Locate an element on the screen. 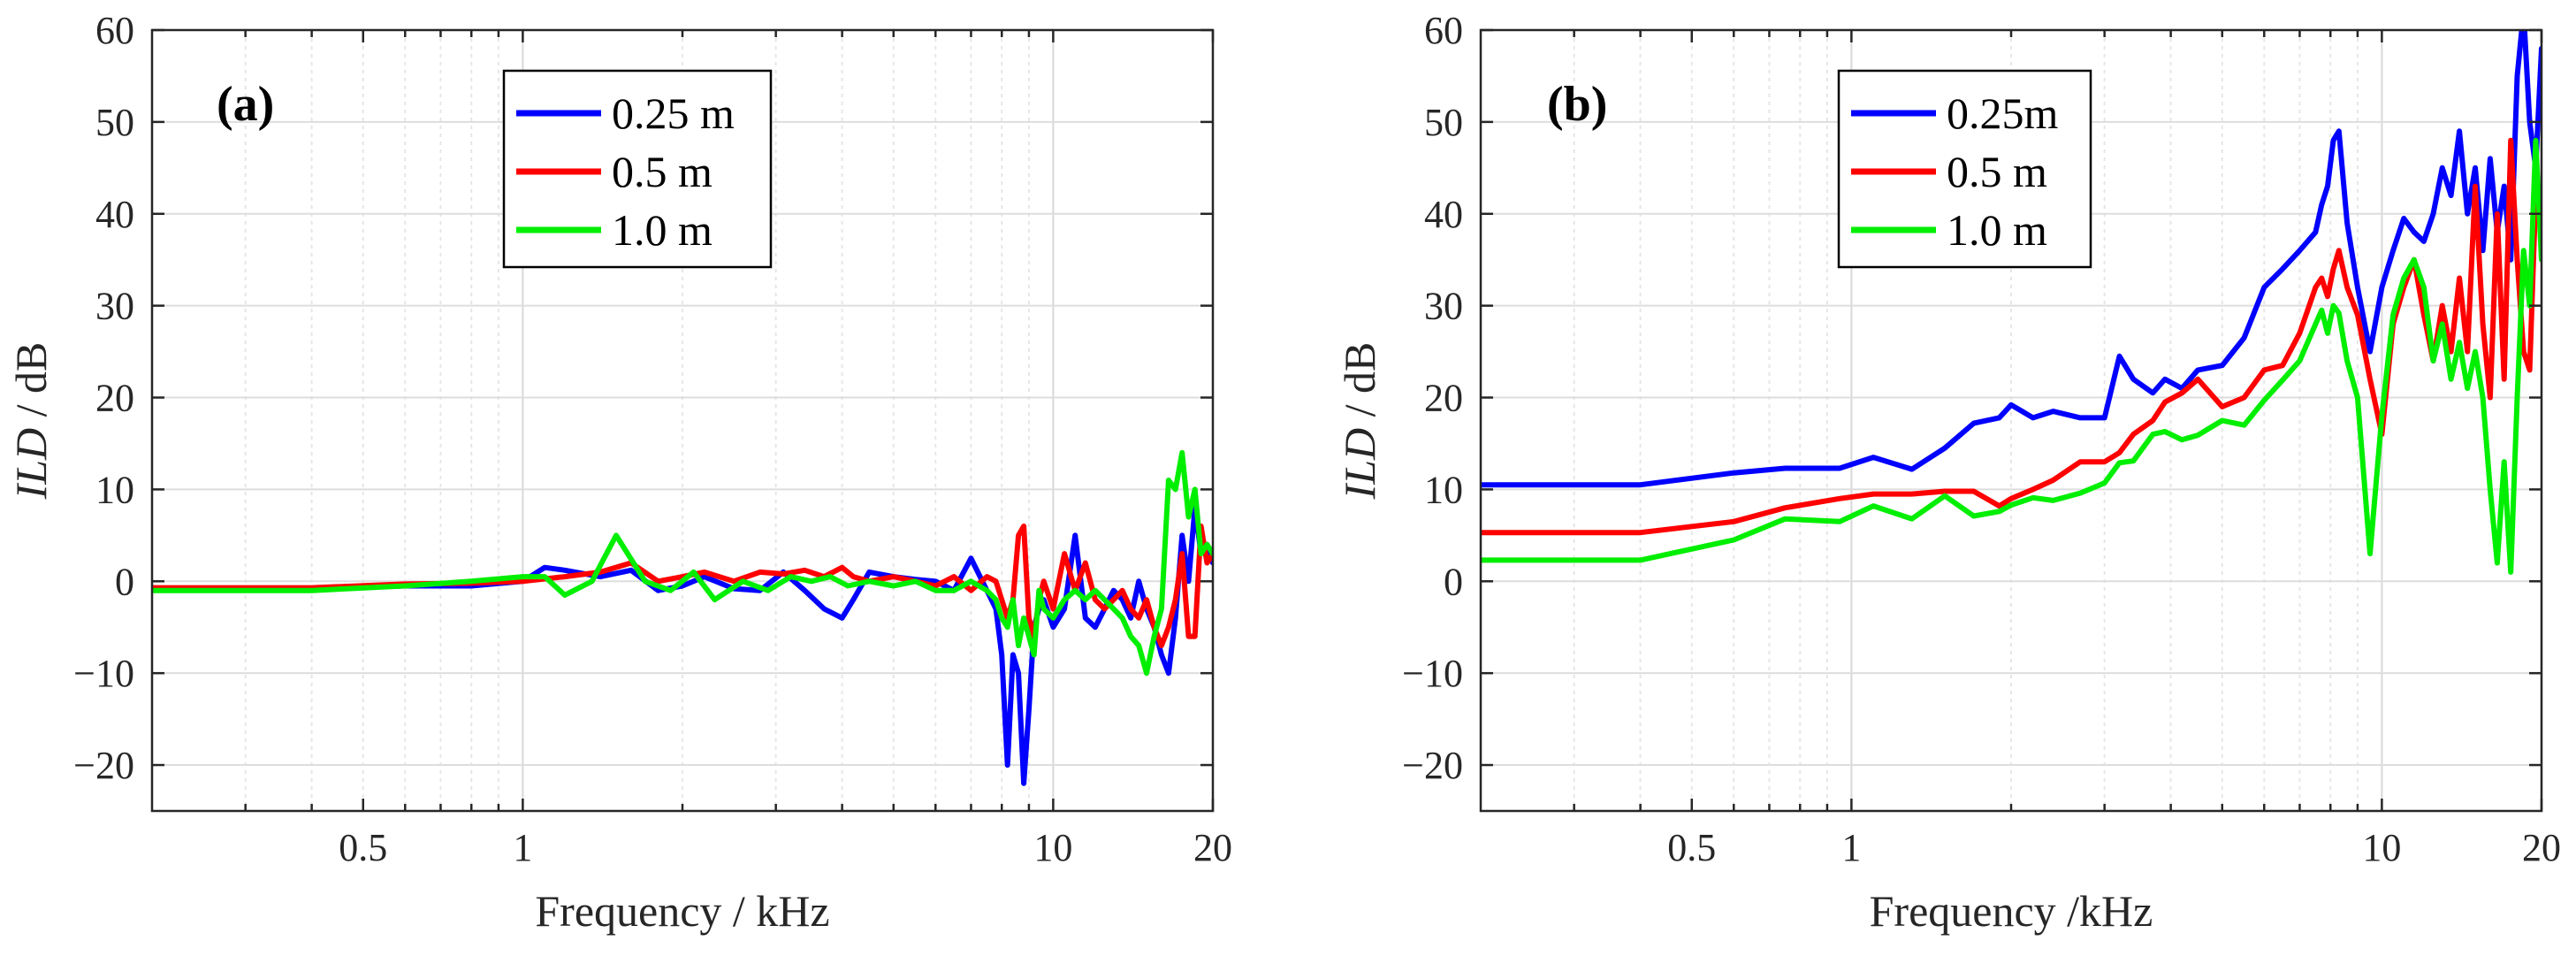 This screenshot has height=956, width=2576. x-axis-label: Frequency / kHz is located at coordinates (682, 911).